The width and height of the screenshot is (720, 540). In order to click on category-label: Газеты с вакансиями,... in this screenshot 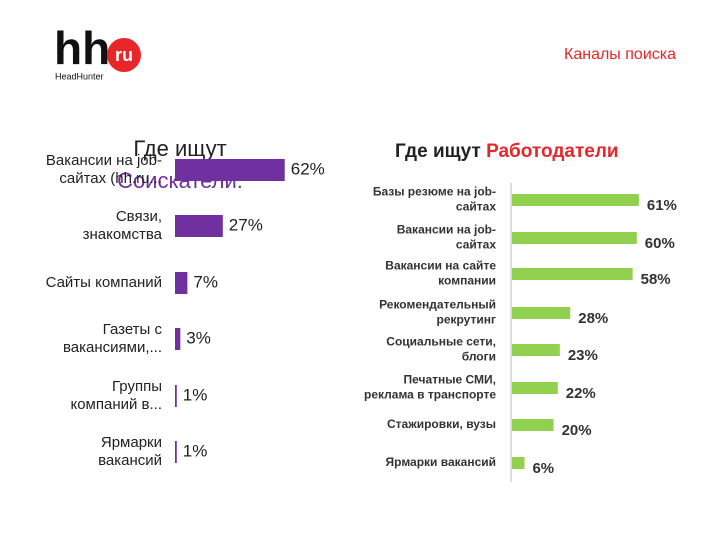, I will do `click(113, 338)`.